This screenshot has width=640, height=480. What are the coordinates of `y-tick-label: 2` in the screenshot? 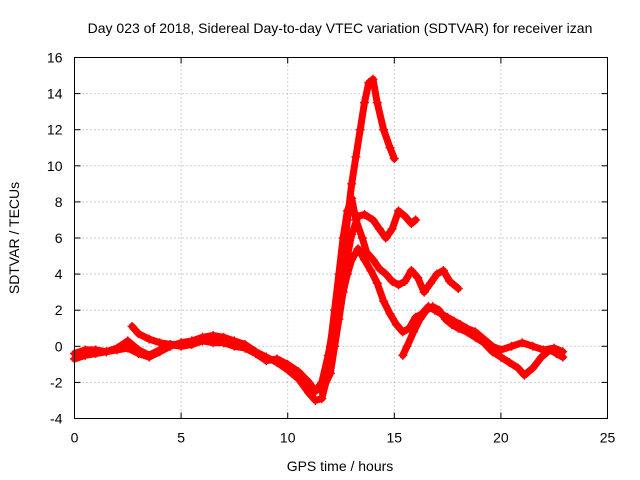 It's located at (59, 310).